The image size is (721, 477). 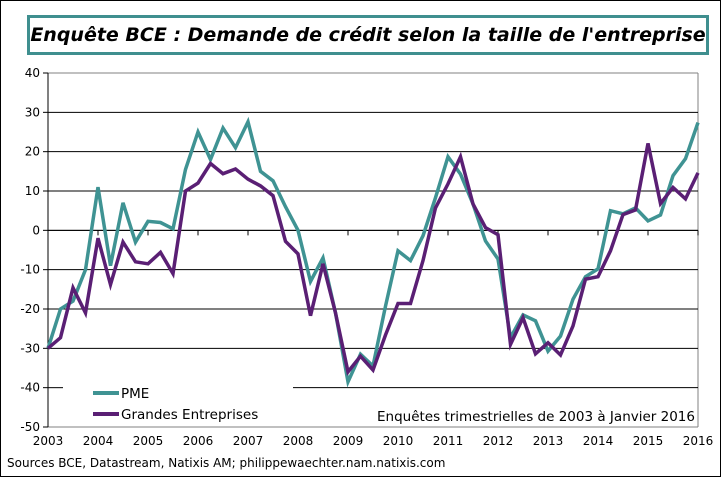 I want to click on x-tick-label: 2010, so click(x=398, y=441).